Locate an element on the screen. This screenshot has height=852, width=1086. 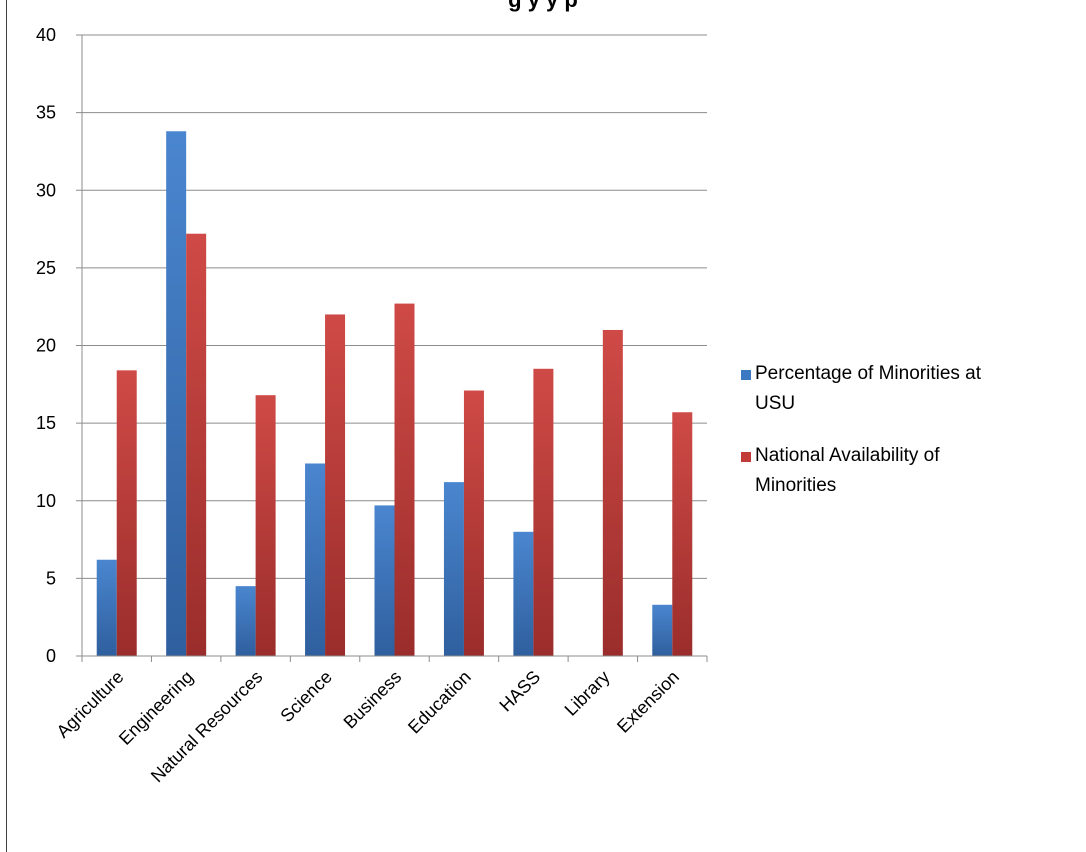
y-tick-label: 0 is located at coordinates (51, 656).